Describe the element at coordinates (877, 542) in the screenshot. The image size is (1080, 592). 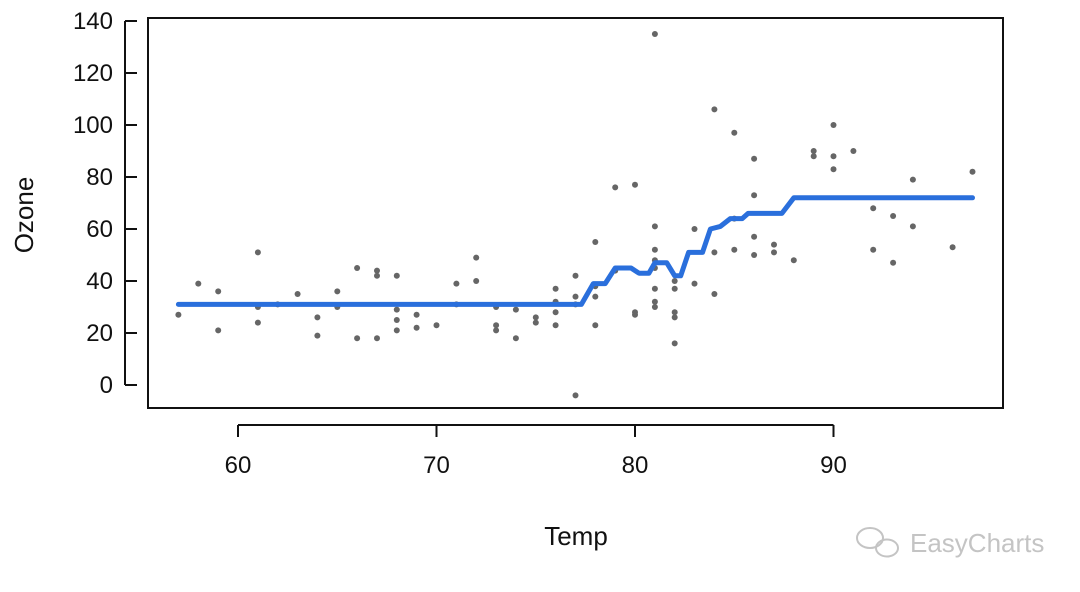
I see `wechat-icon` at that location.